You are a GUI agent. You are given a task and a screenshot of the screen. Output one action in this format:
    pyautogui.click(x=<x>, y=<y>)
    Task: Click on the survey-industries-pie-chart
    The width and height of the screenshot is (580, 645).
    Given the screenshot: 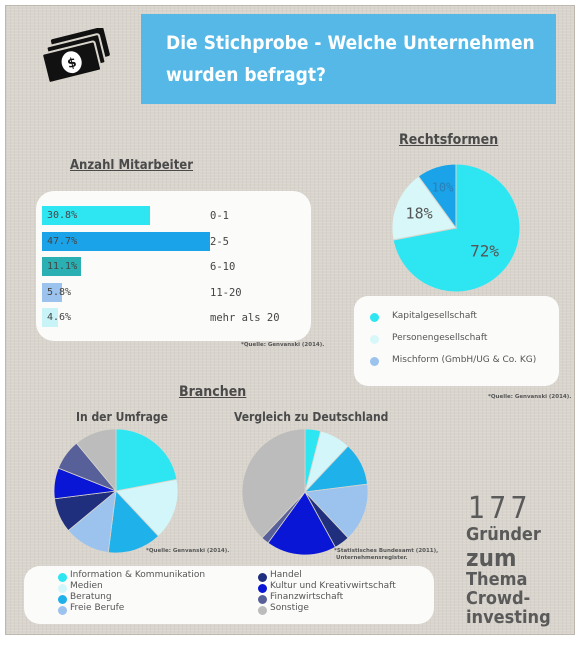 What is the action you would take?
    pyautogui.click(x=116, y=491)
    